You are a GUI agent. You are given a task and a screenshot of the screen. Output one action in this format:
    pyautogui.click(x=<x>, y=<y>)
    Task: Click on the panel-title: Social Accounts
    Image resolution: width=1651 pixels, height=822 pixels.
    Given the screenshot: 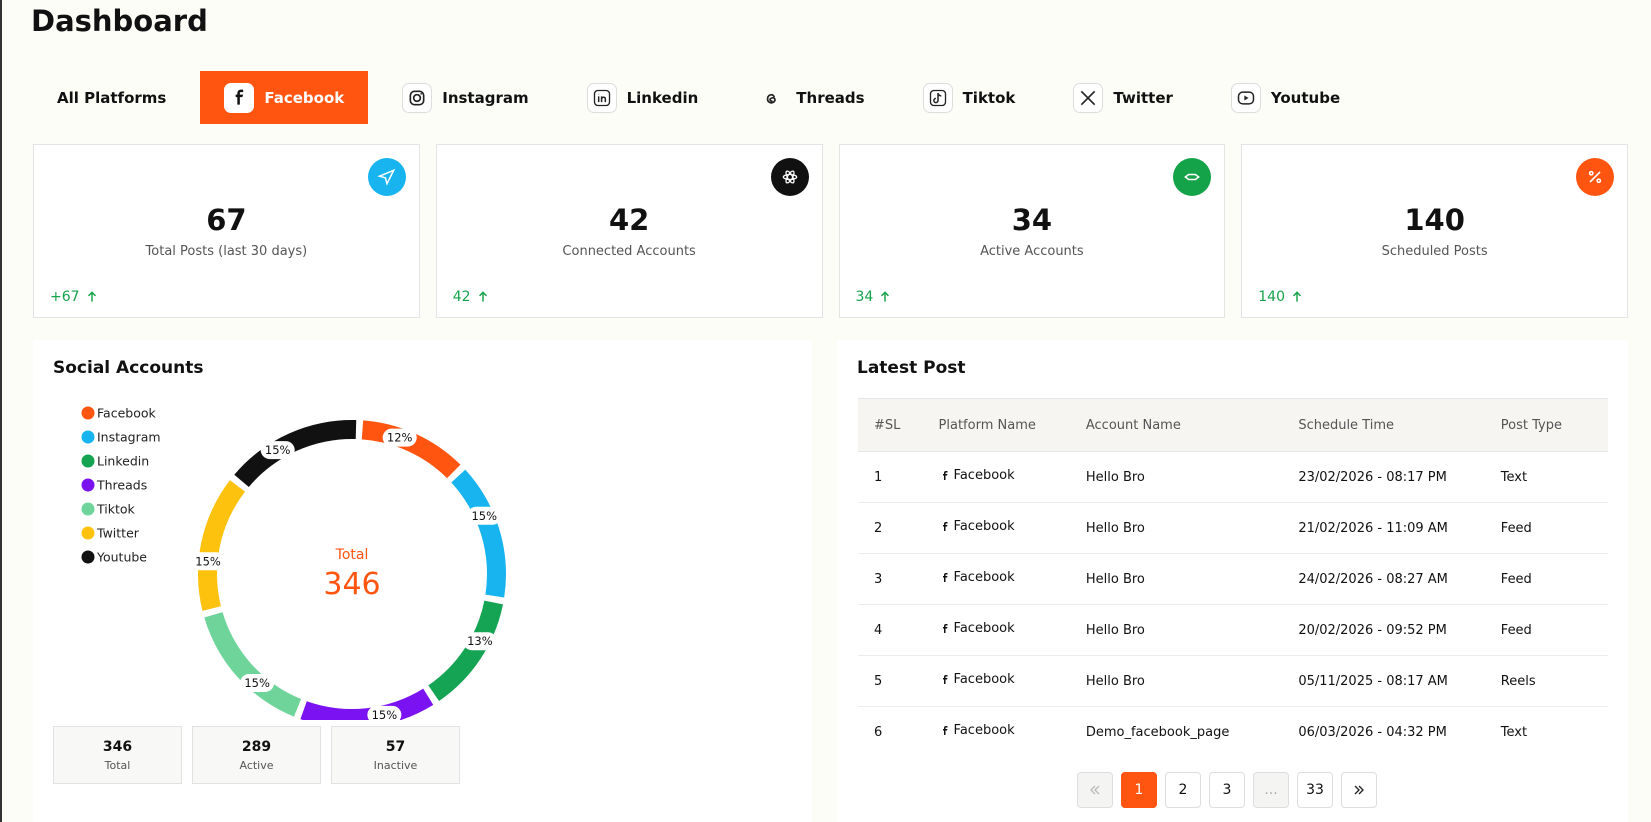 What is the action you would take?
    pyautogui.click(x=128, y=368)
    